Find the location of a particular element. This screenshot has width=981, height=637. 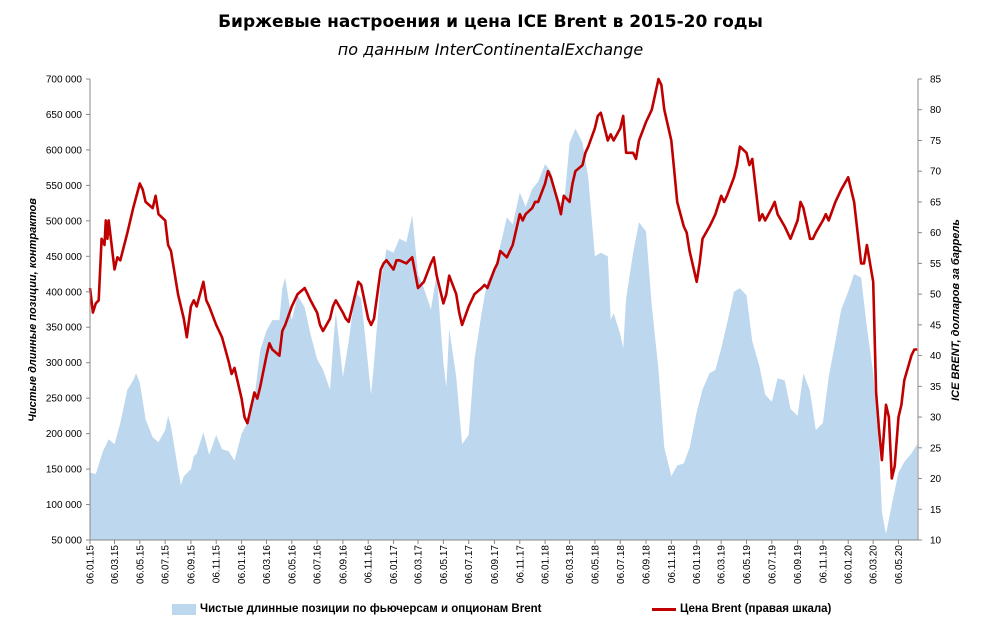

right-tick-label: 35 is located at coordinates (936, 387).